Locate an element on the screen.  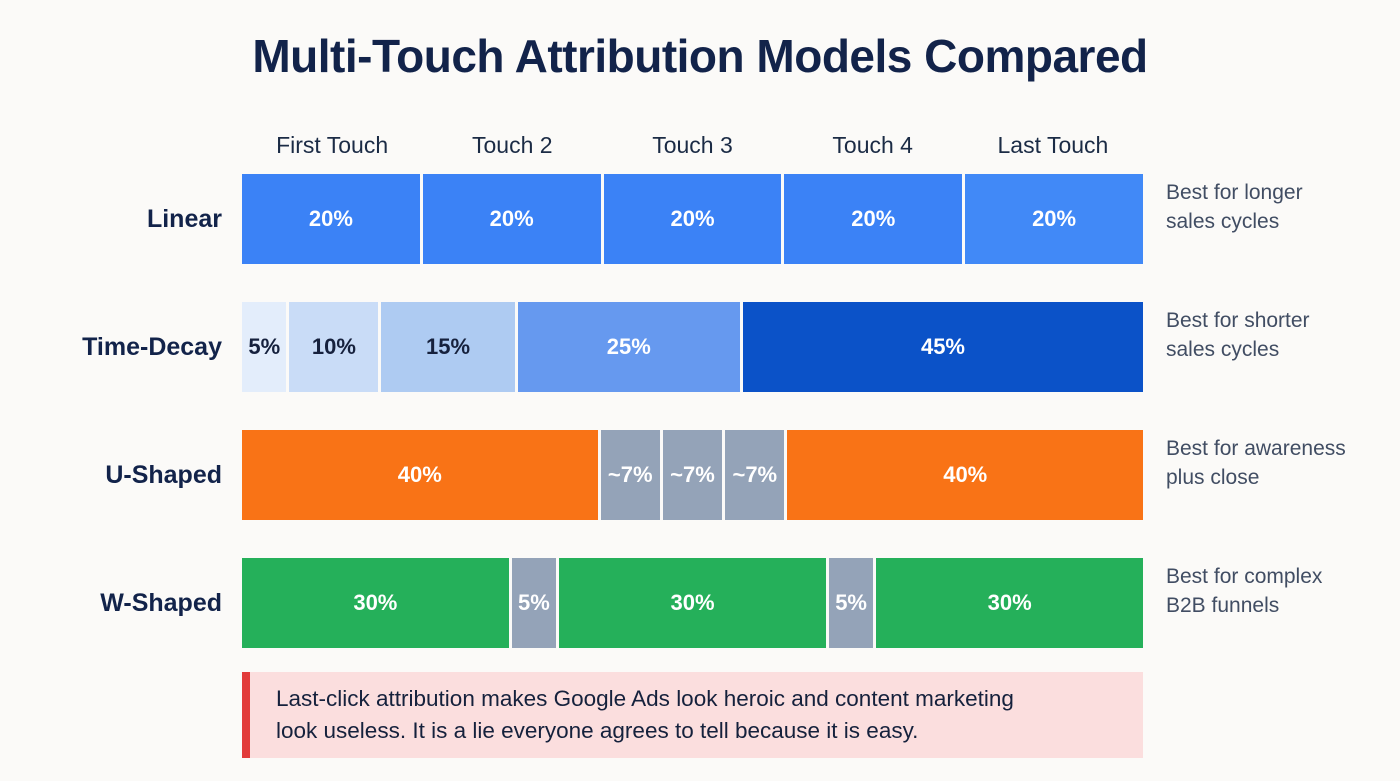
row-note-w-shaped: Best for complex B2B funnels is located at coordinates (1283, 591).